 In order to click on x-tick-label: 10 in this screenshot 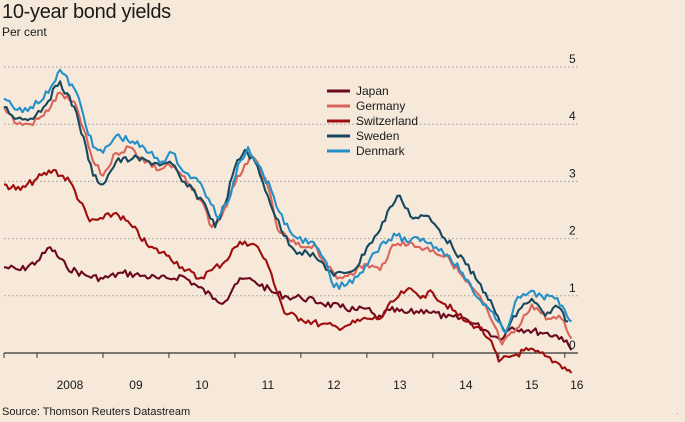, I will do `click(202, 385)`.